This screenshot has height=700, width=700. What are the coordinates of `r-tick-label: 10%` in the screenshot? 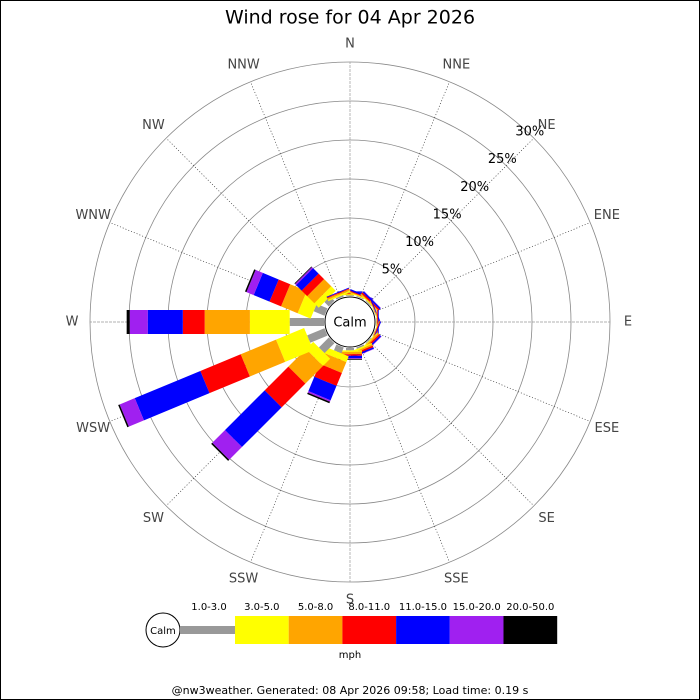 It's located at (419, 242).